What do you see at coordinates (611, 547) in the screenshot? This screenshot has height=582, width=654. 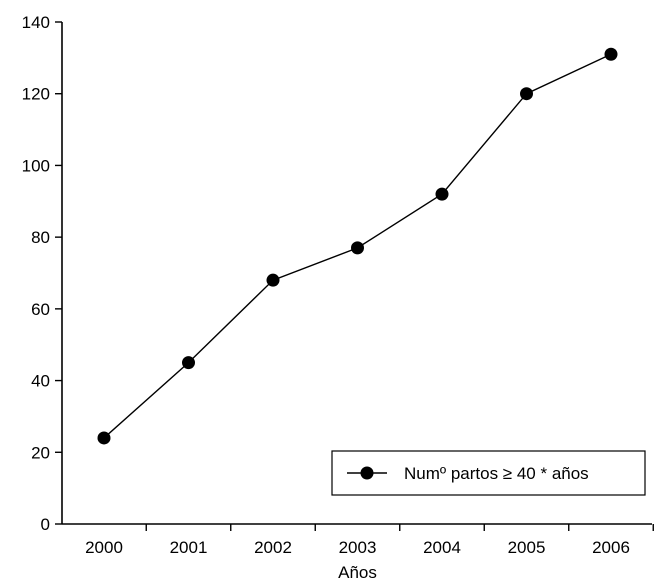 I see `x-tick-label: 2006` at bounding box center [611, 547].